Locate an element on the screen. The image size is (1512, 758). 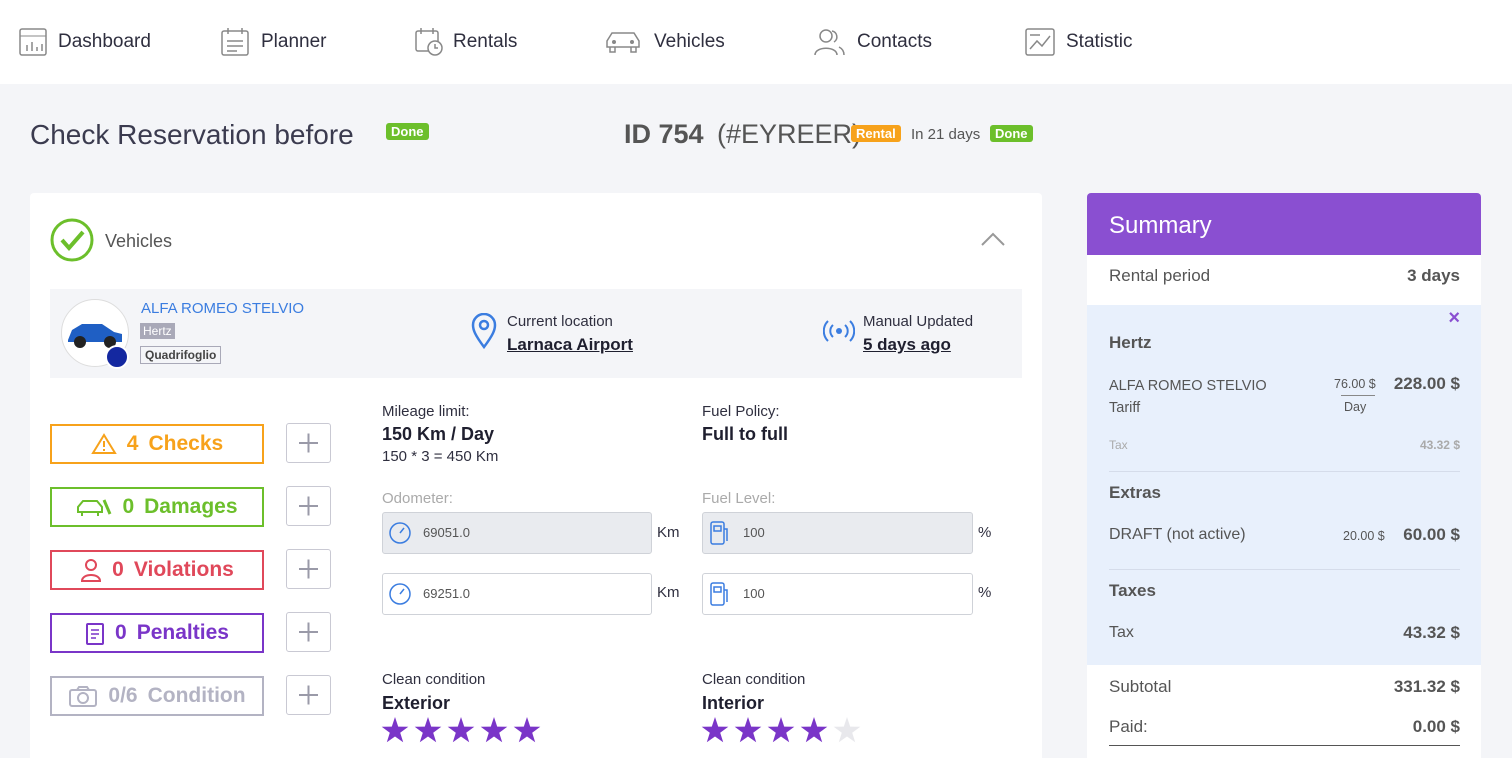
exterior-rating is located at coordinates (465, 731).